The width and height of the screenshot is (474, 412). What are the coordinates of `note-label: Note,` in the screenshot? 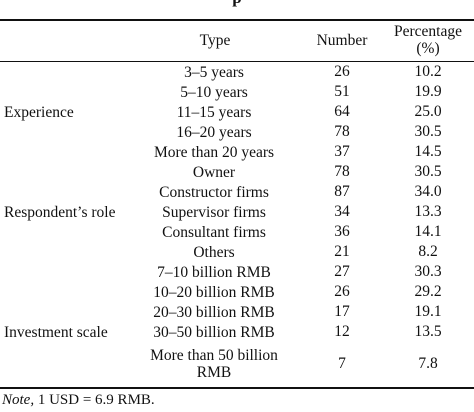 It's located at (18, 400).